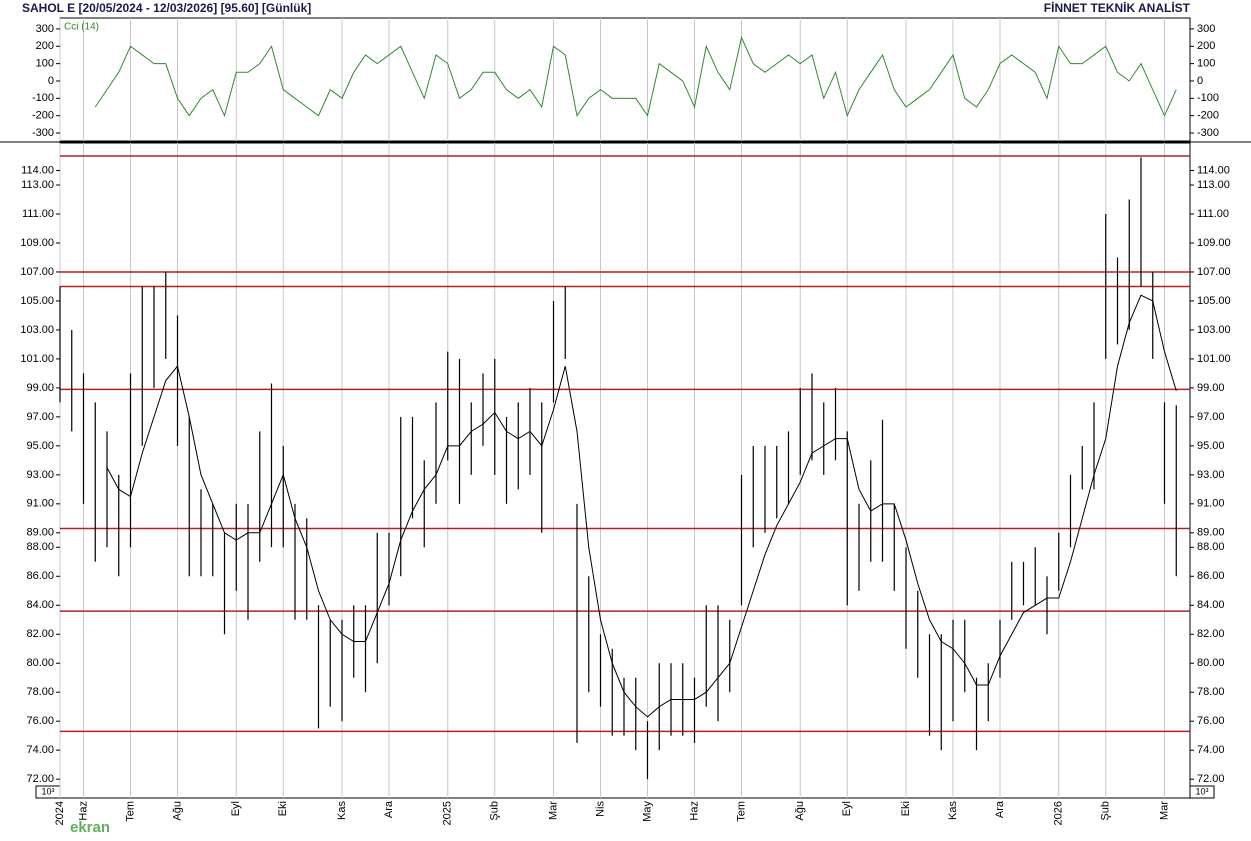 This screenshot has height=841, width=1251. I want to click on header-right: FİNNET TEKNİK ANALİST, so click(1117, 7).